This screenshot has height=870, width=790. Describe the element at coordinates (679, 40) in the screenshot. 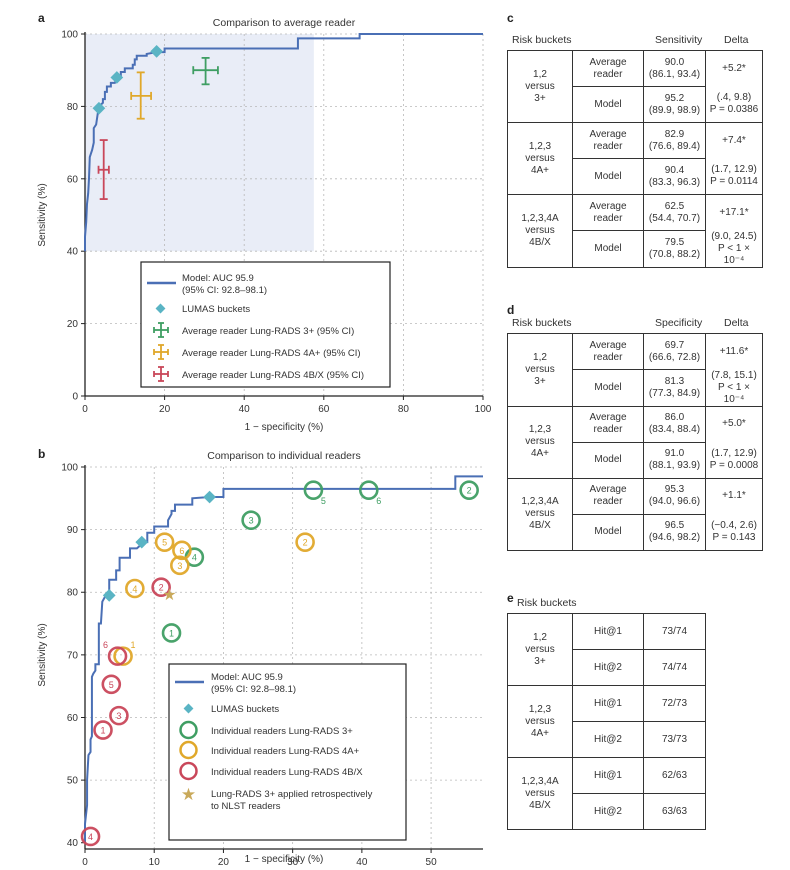

I see `header-sensitivity: Sensitivity` at that location.